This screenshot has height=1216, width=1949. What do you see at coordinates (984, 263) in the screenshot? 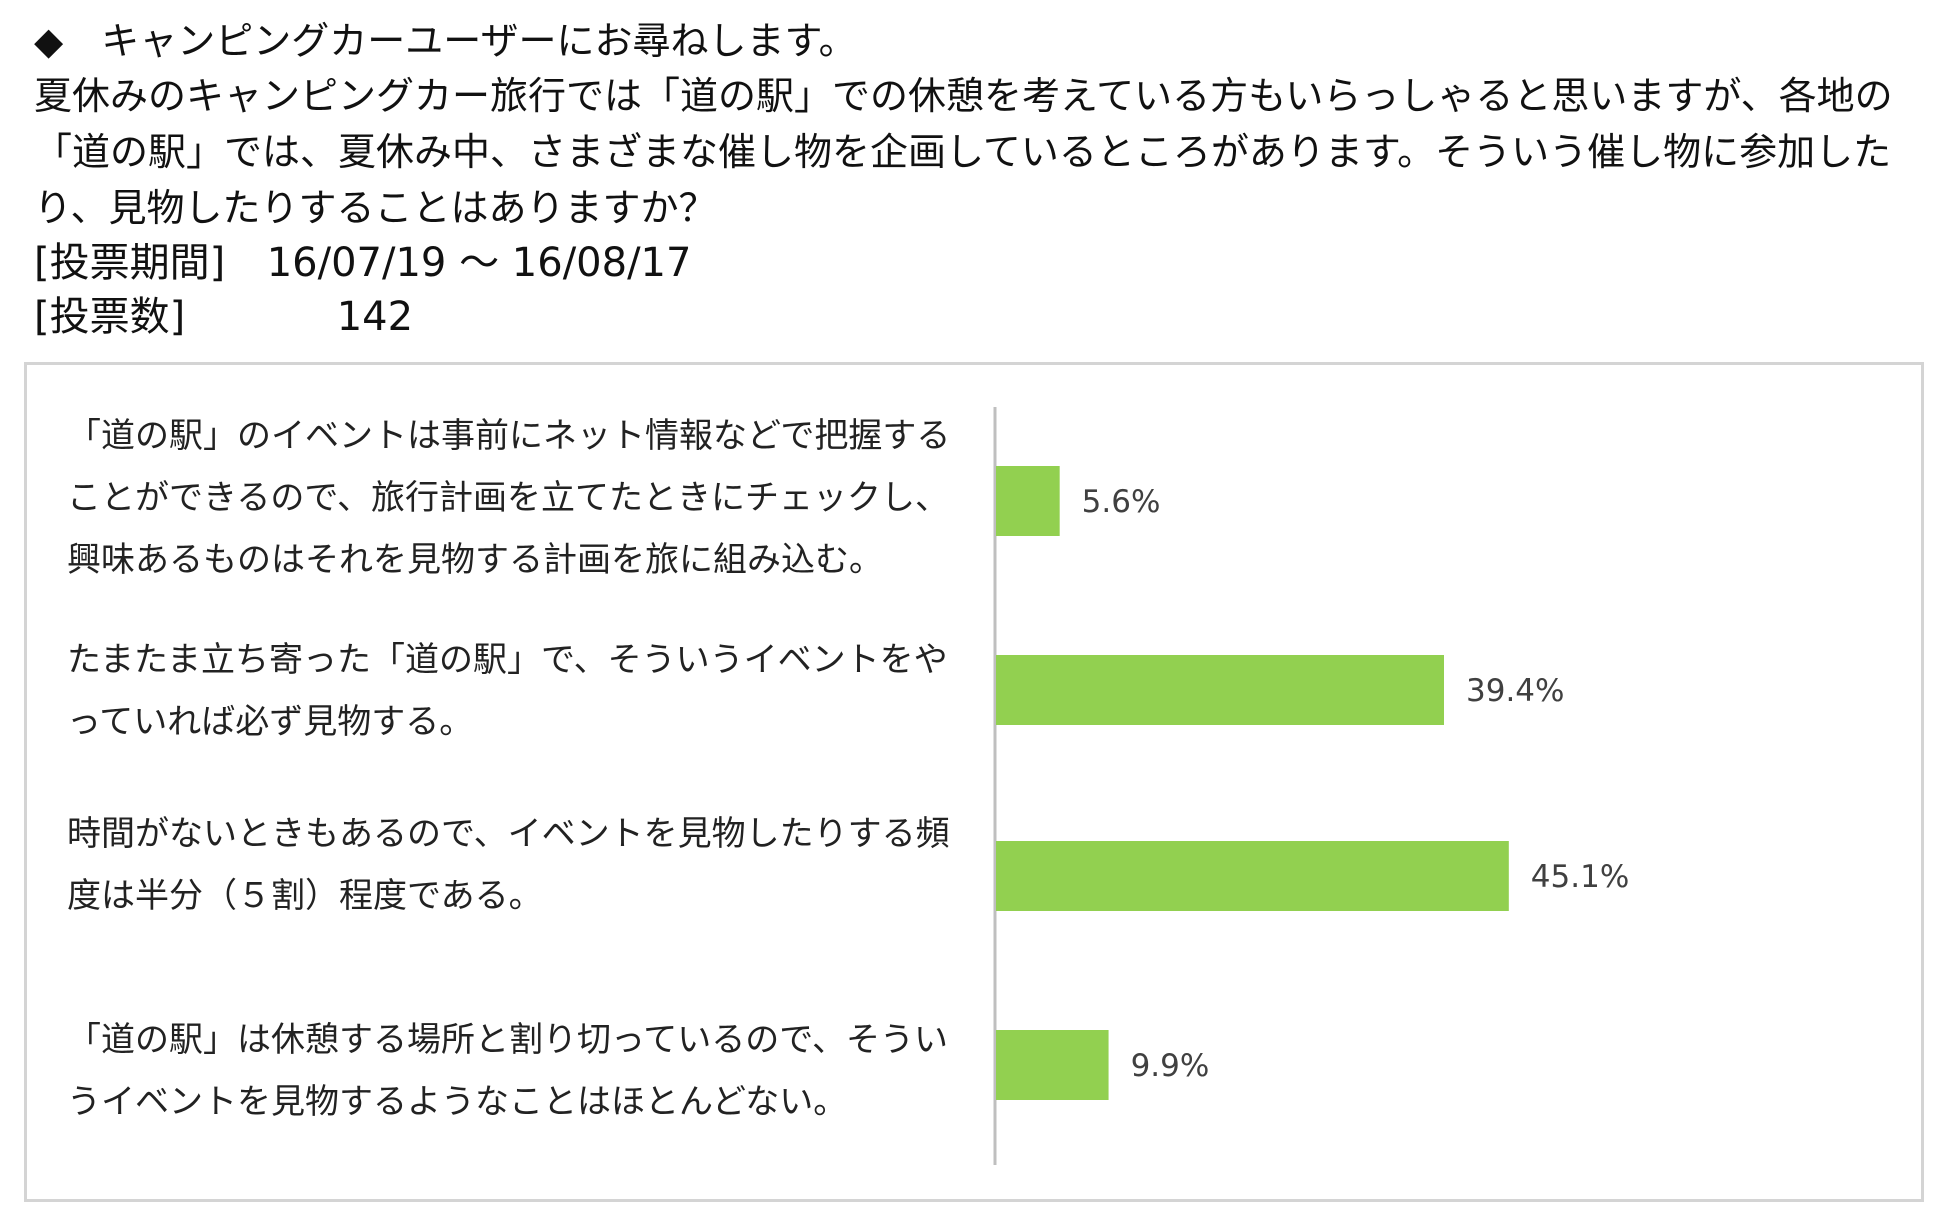
I see `voting-period: [投票期間] 16/07/19 ～ 16/08/17` at bounding box center [984, 263].